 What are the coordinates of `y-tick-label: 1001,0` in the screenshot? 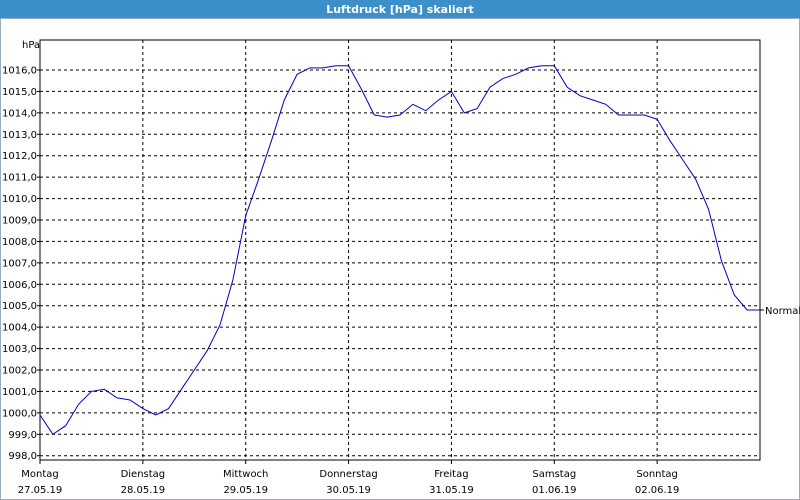 It's located at (19, 392).